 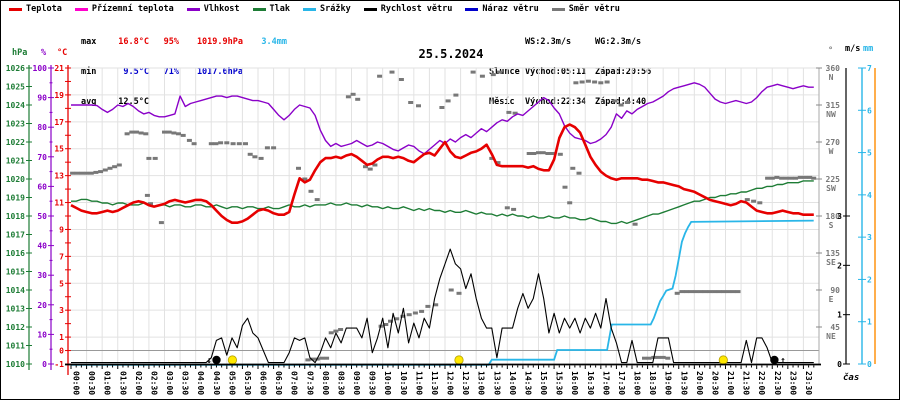 What do you see at coordinates (570, 102) in the screenshot?
I see `moon-row: Měsíc Východ:22:34 Západ:4:40` at bounding box center [570, 102].